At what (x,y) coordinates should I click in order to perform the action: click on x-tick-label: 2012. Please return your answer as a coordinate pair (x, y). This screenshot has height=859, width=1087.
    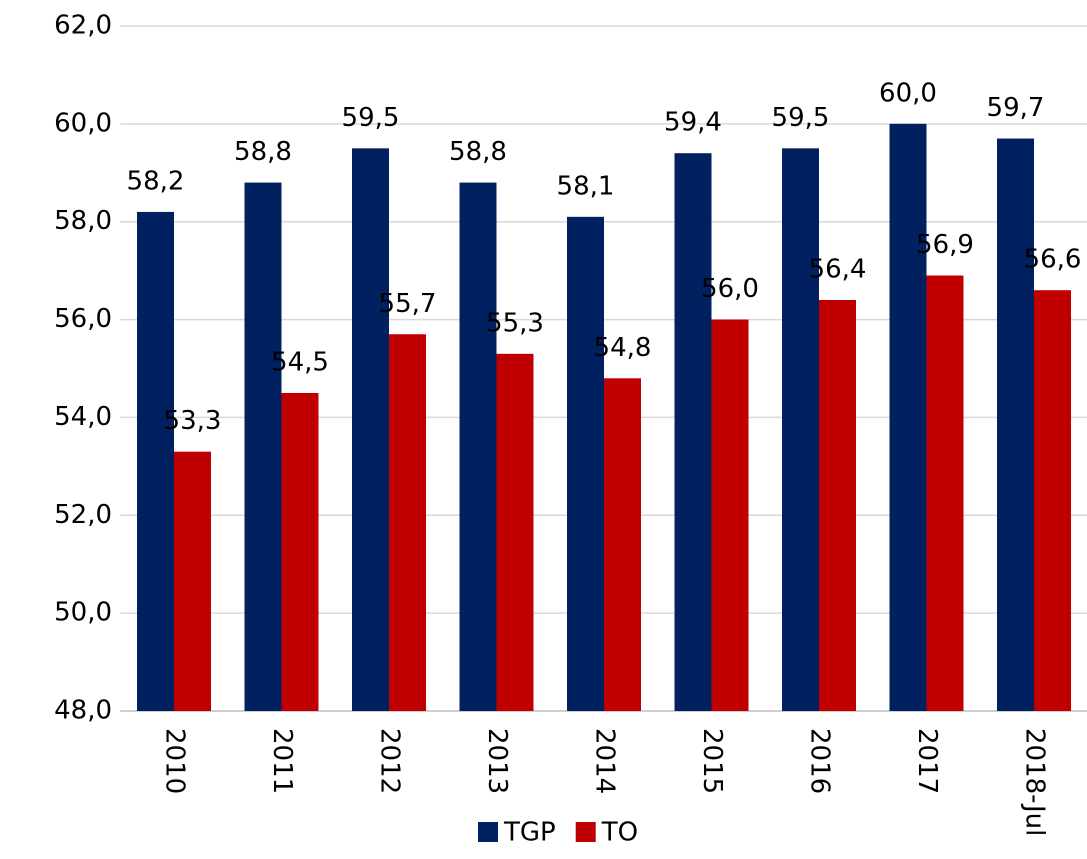
    Looking at the image, I should click on (390, 761).